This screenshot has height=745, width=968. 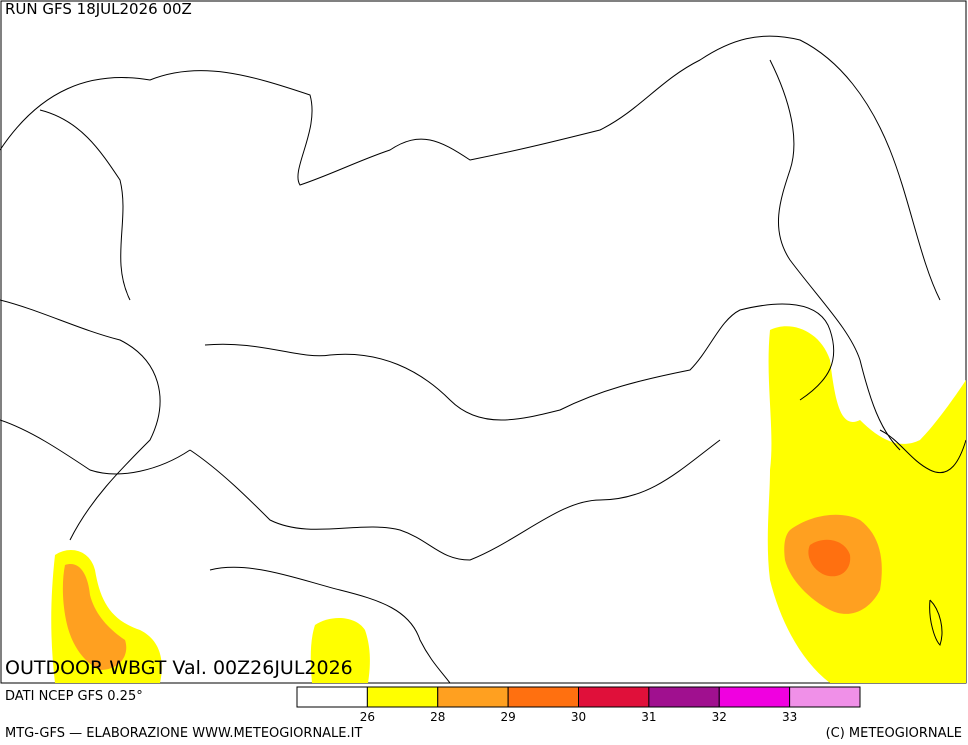 I want to click on map-title: OUTDOOR WBGT Val. 00Z26JUL2026, so click(x=179, y=668).